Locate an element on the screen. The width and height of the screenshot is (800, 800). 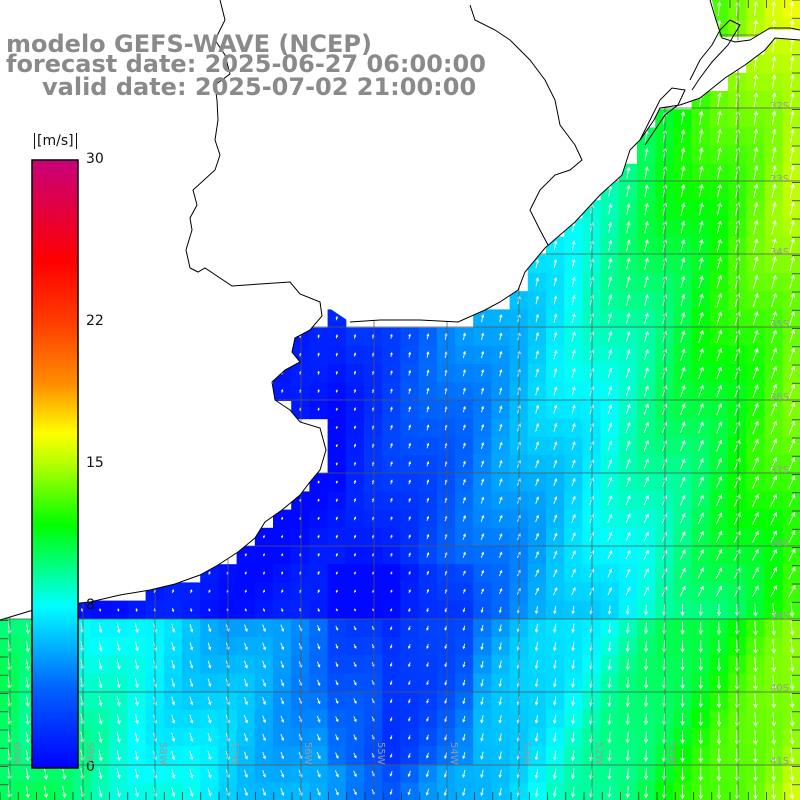
latitude-label: 35S is located at coordinates (780, 325).